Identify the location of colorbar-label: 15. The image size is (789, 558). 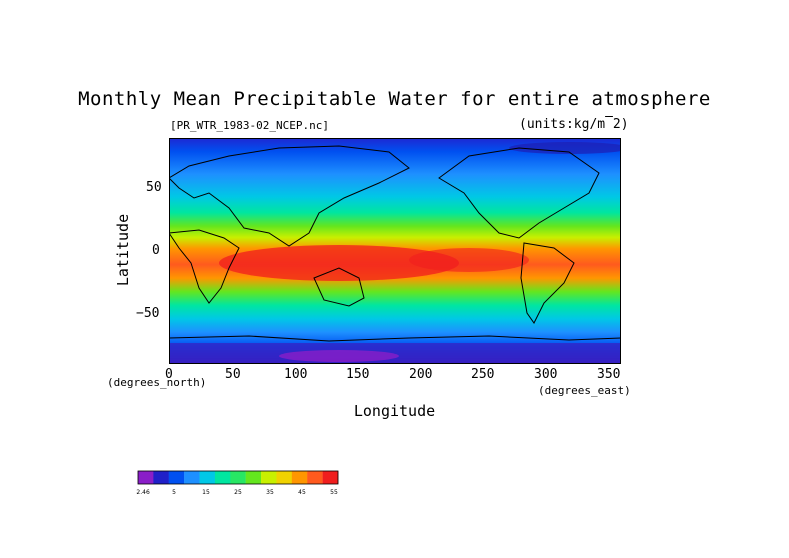
(206, 492).